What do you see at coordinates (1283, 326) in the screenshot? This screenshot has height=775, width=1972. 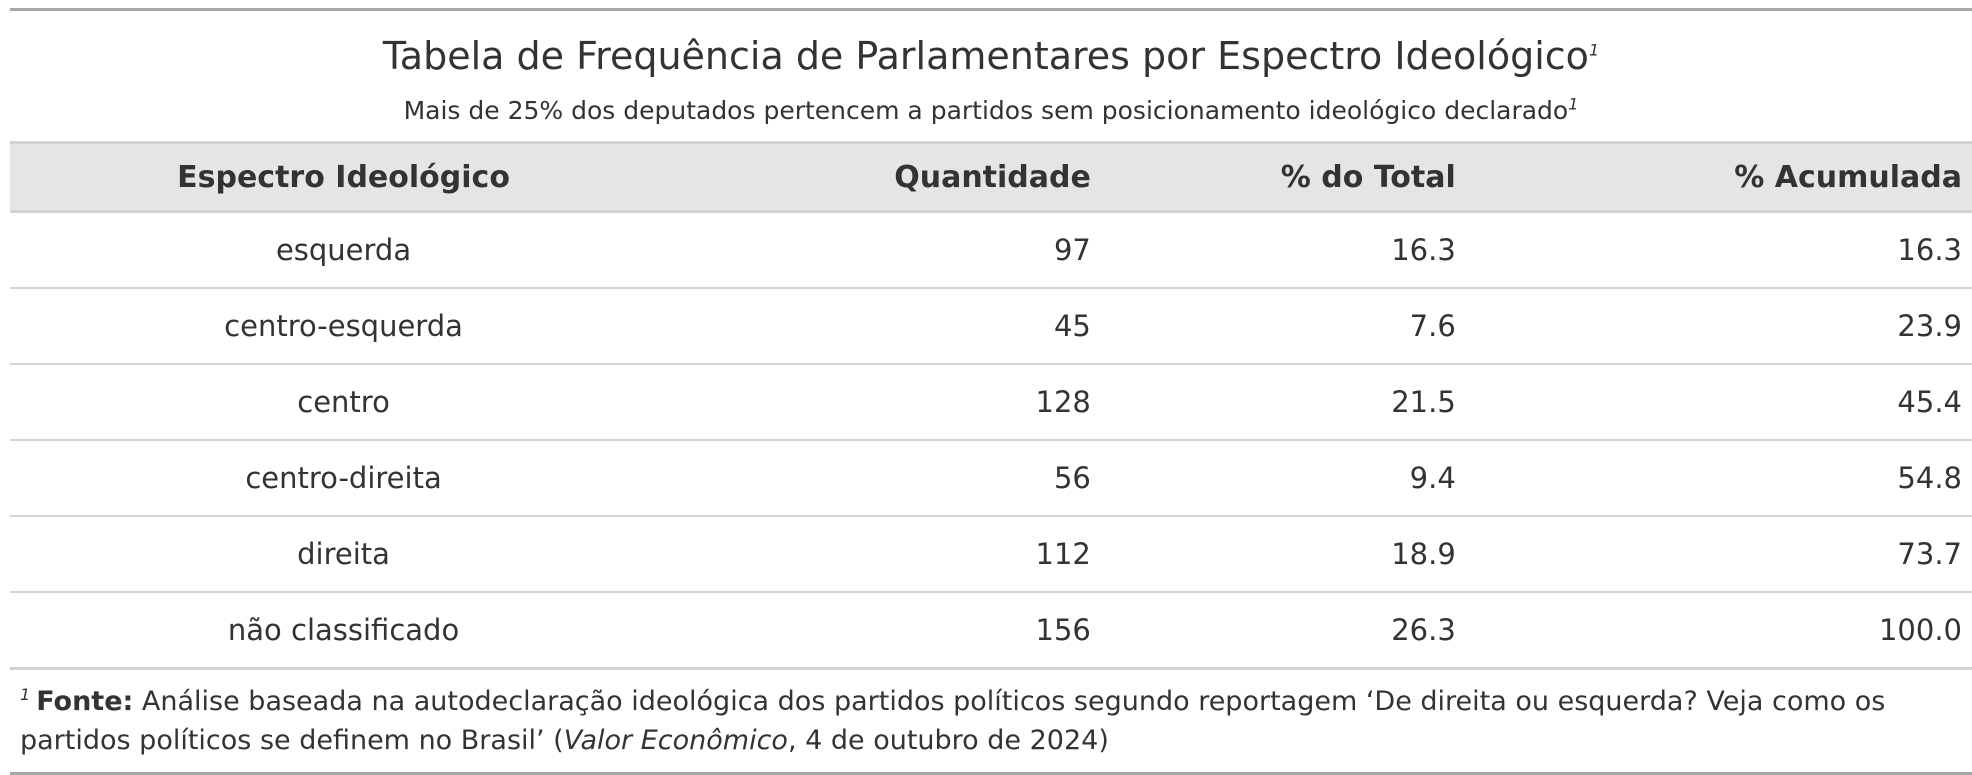 I see `cell-pct-total: 7.6` at bounding box center [1283, 326].